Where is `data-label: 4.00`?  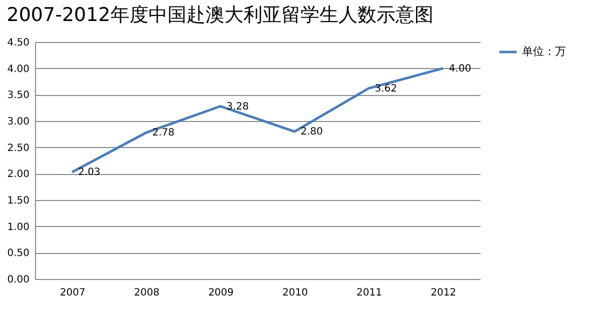 data-label: 4.00 is located at coordinates (460, 68).